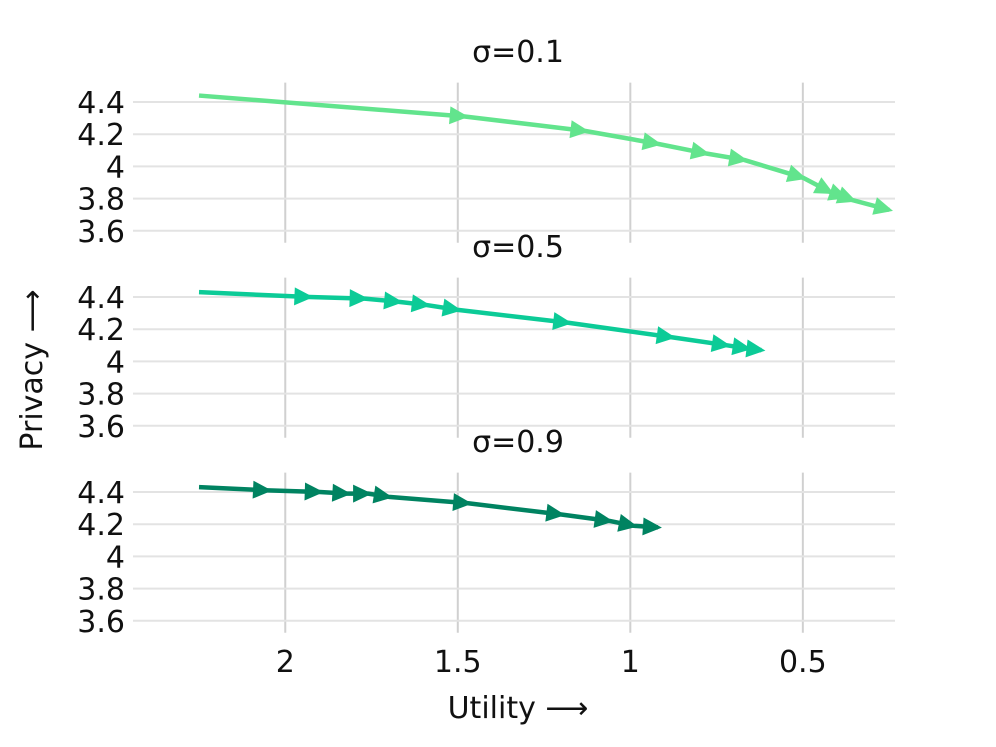  What do you see at coordinates (630, 662) in the screenshot?
I see `x-tick-label: 1` at bounding box center [630, 662].